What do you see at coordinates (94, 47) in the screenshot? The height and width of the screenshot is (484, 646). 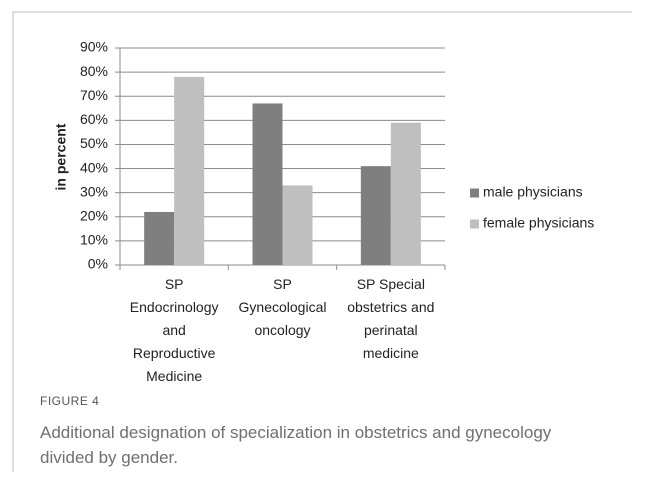 I see `y-tick-label: 90%` at bounding box center [94, 47].